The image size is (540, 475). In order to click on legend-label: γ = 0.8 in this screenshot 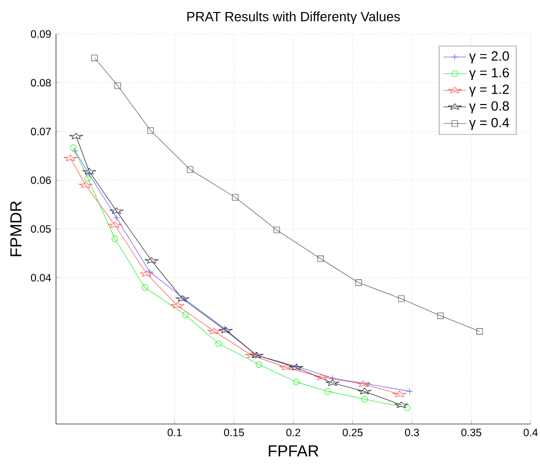, I will do `click(489, 107)`.